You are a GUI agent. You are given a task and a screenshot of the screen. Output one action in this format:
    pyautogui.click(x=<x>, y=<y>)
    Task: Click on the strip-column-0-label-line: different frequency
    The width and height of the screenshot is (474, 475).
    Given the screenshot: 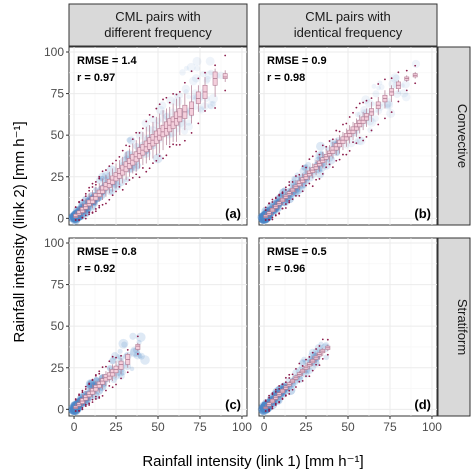 What is the action you would take?
    pyautogui.click(x=158, y=32)
    